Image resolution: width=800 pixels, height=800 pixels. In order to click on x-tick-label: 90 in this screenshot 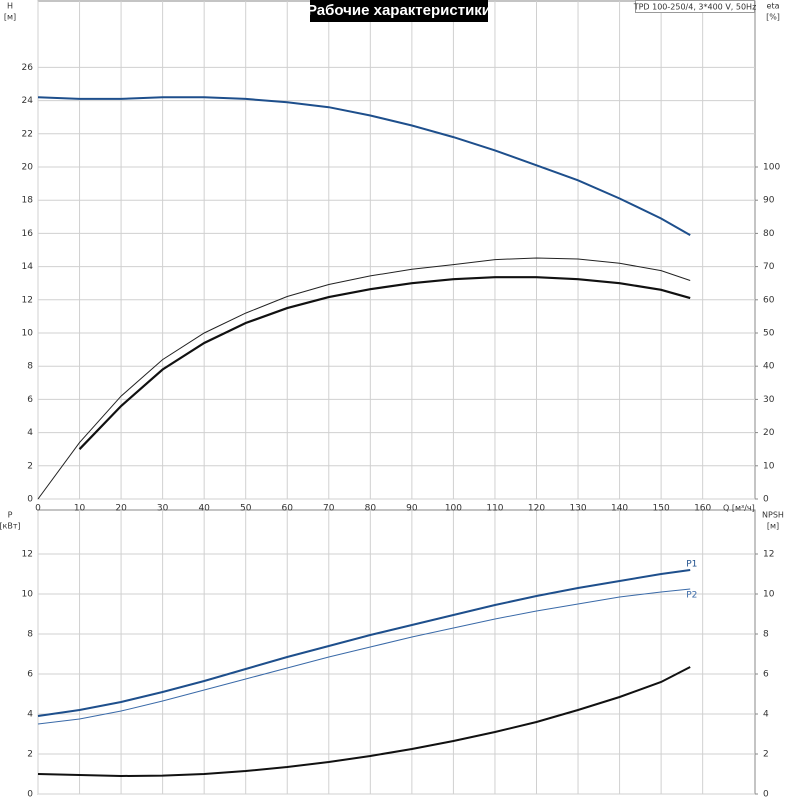, I will do `click(412, 509)`.